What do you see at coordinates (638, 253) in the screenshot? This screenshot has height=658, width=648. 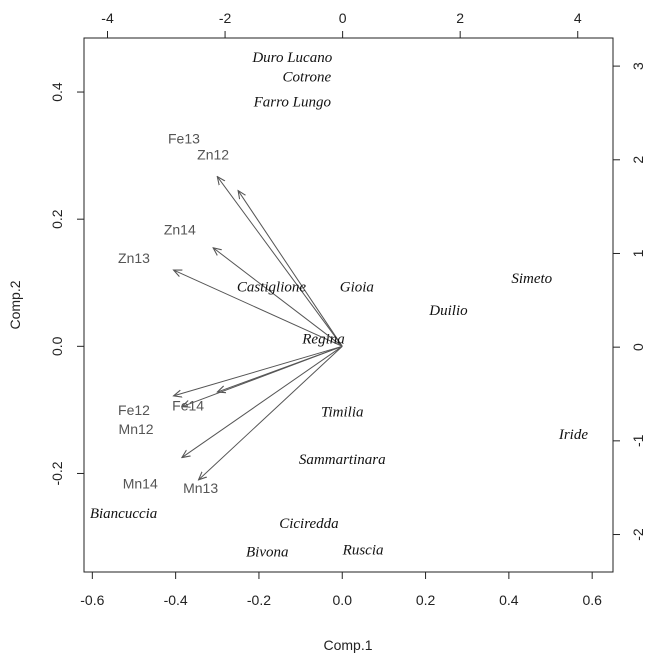 I see `right-tick-label: 1` at bounding box center [638, 253].